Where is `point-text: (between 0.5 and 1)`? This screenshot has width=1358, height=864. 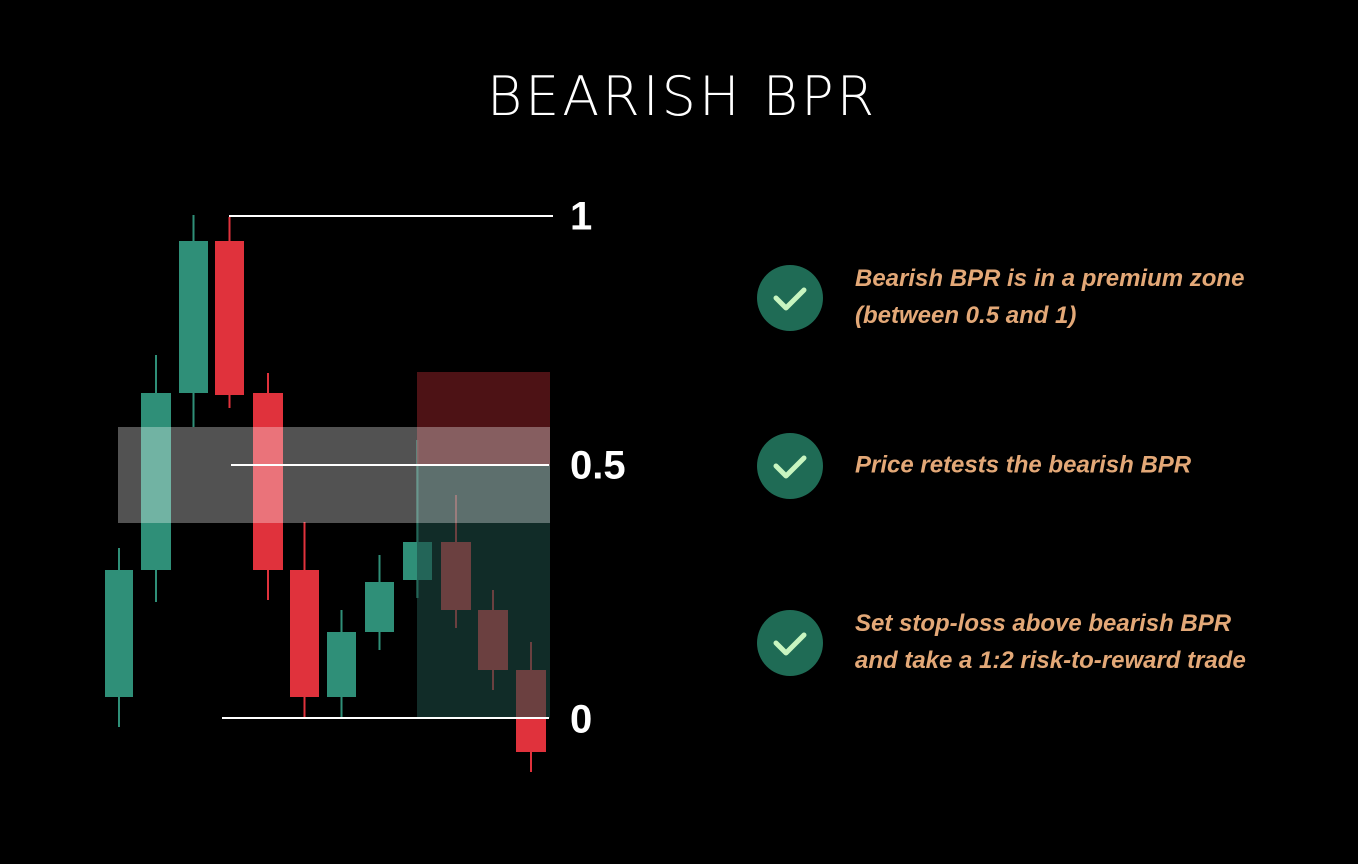
point-text: (between 0.5 and 1) is located at coordinates (965, 315).